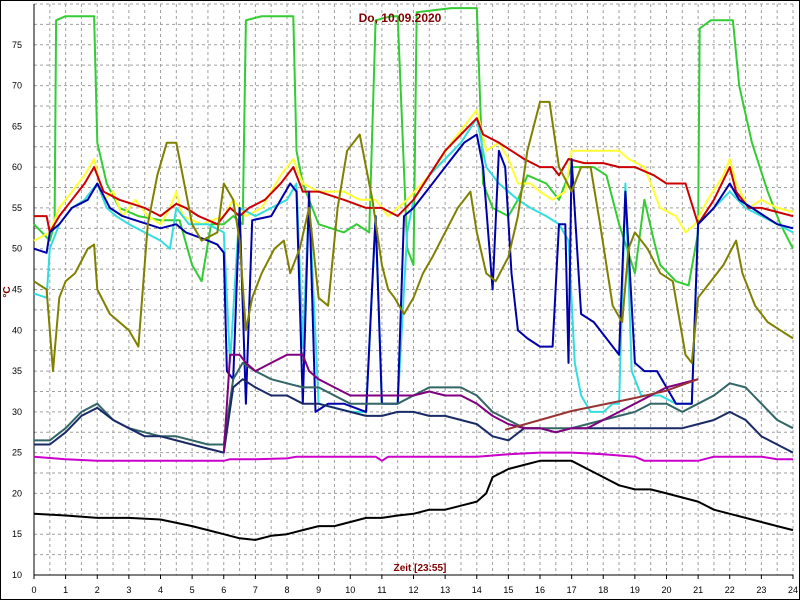  Describe the element at coordinates (413, 590) in the screenshot. I see `x-tick-label: 12` at that location.